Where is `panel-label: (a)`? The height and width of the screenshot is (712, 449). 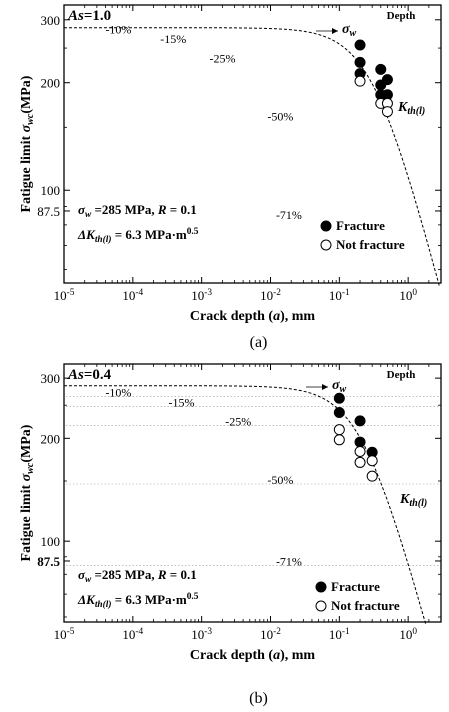
panel-label: (a) is located at coordinates (259, 342).